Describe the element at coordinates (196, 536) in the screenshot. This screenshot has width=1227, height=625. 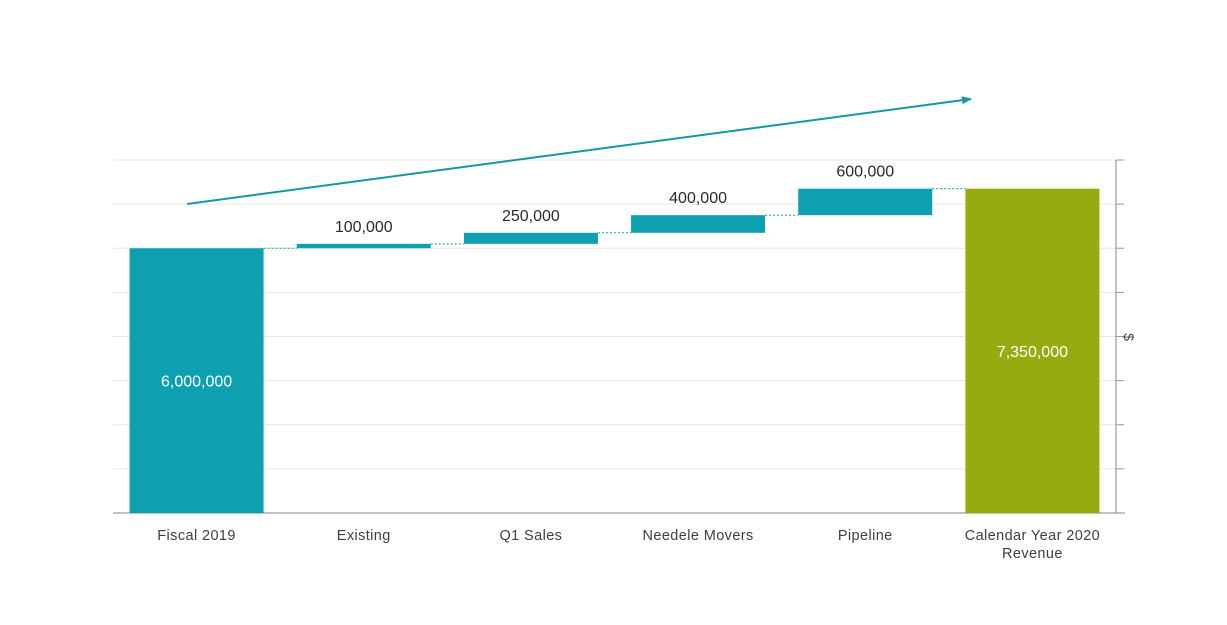
I see `category-label-1: Fiscal 2019` at that location.